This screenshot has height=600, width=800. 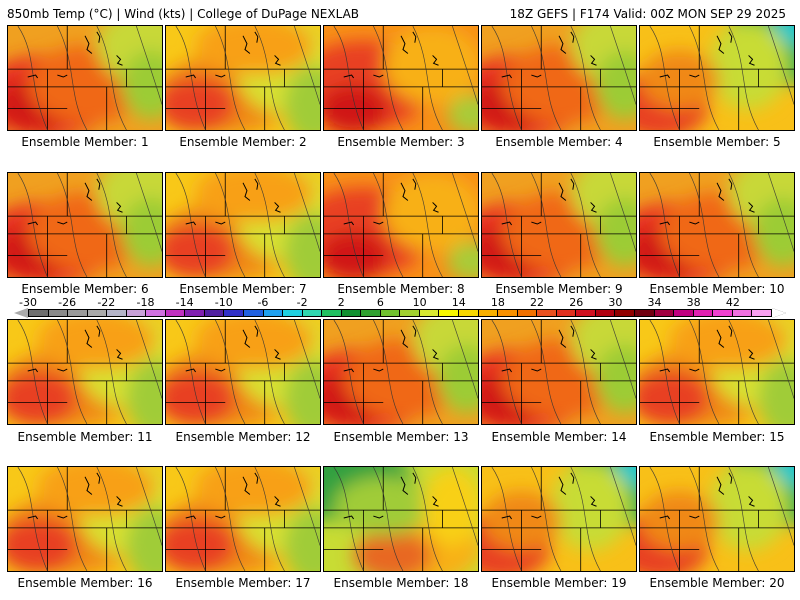 What do you see at coordinates (559, 437) in the screenshot?
I see `ensemble-member-label: Ensemble Member: 14` at bounding box center [559, 437].